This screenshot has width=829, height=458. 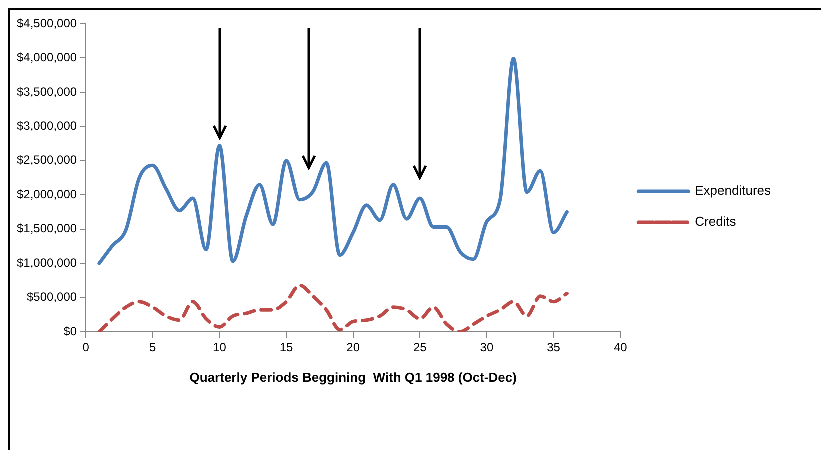 What do you see at coordinates (733, 190) in the screenshot?
I see `legend-label: Expenditures` at bounding box center [733, 190].